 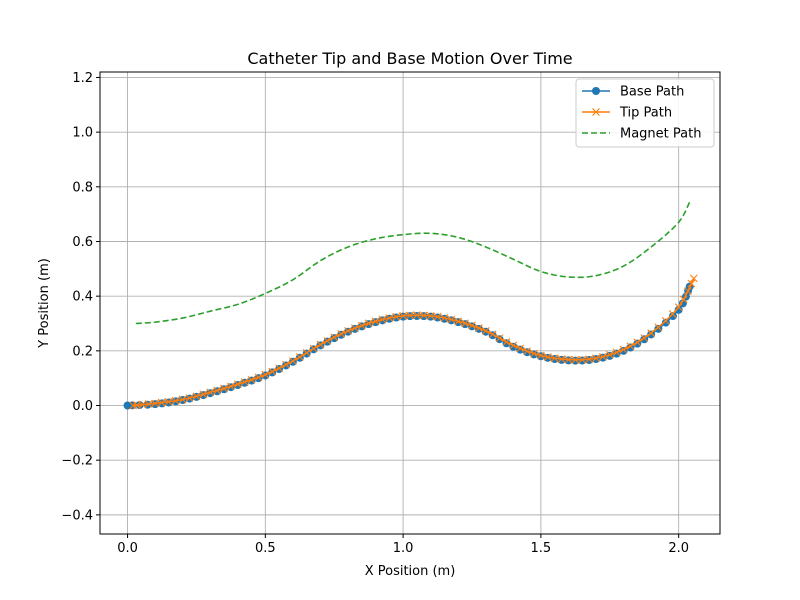 I want to click on y-tick-label: 1.0, so click(x=82, y=133).